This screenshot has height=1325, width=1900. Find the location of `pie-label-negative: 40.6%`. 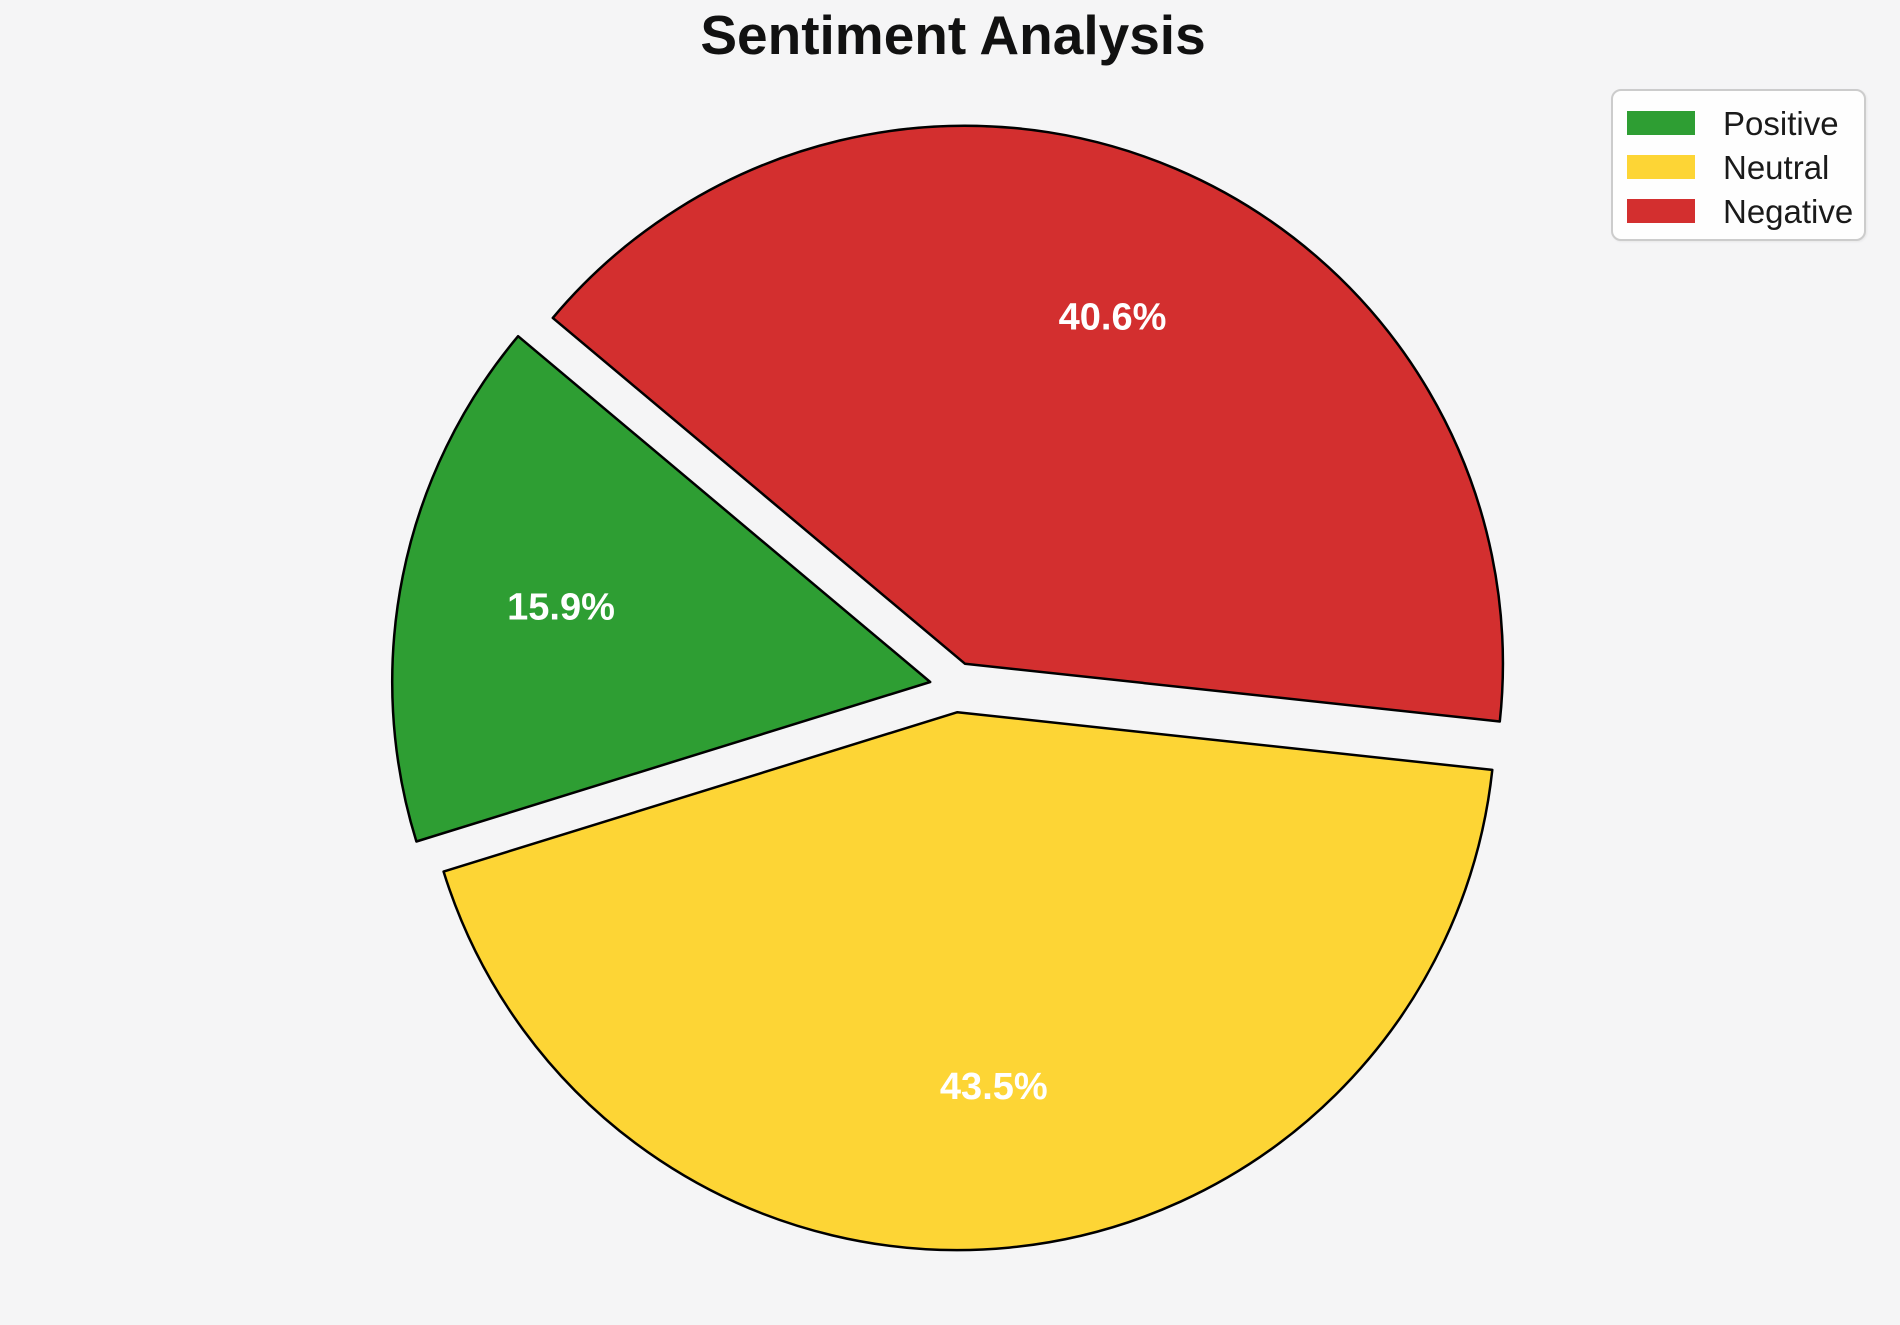

pie-label-negative: 40.6% is located at coordinates (1113, 317).